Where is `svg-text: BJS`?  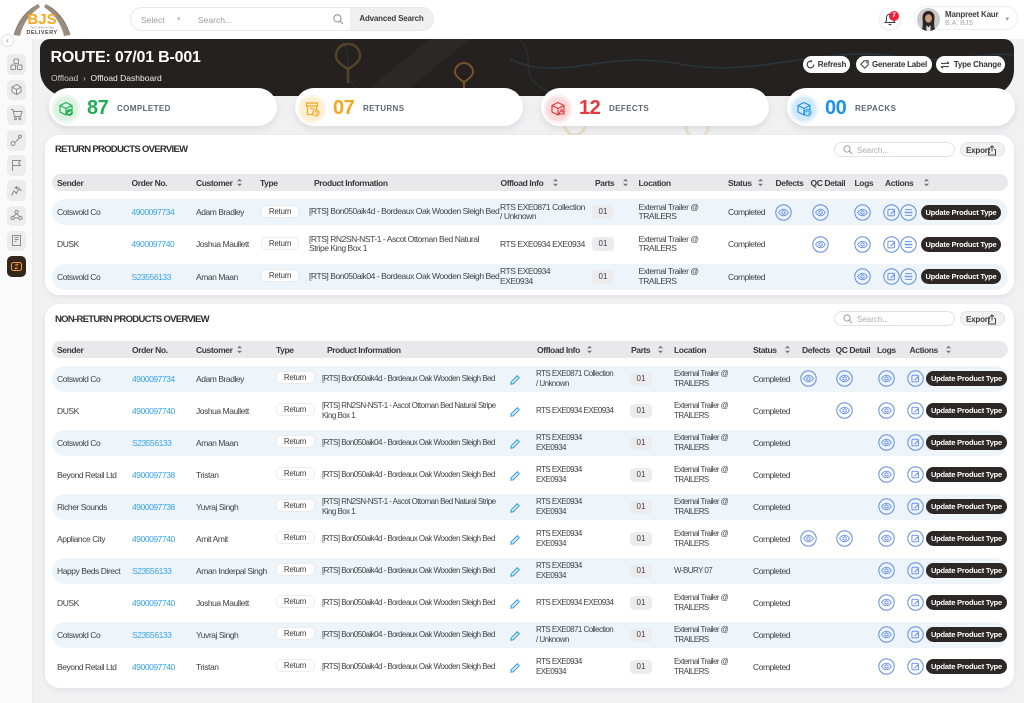 svg-text: BJS is located at coordinates (41, 19).